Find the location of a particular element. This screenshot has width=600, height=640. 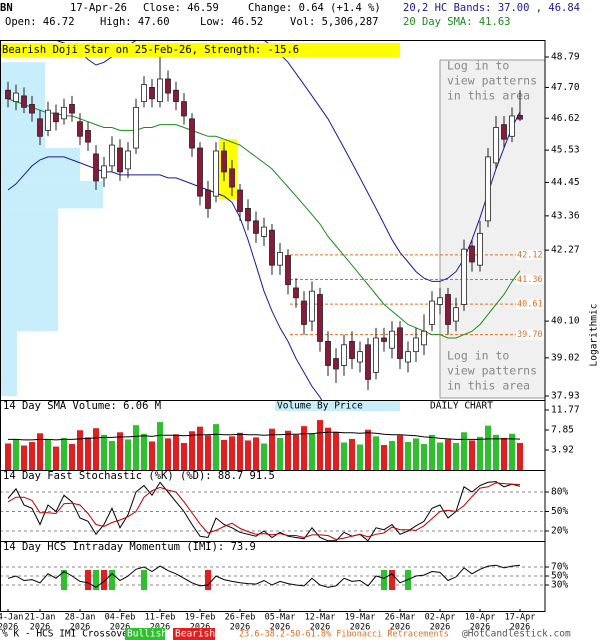

x-tick-label: 28-Jan is located at coordinates (80, 618).